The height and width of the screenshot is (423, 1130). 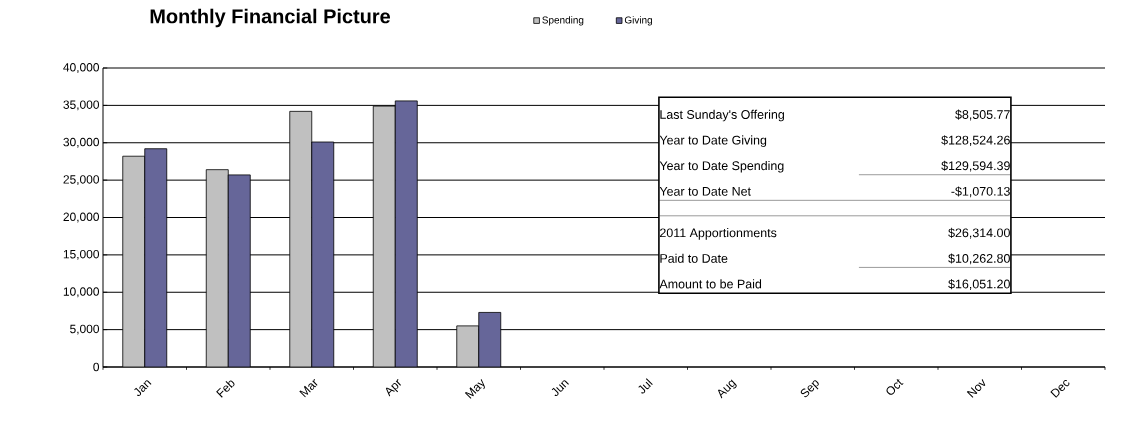 What do you see at coordinates (976, 388) in the screenshot?
I see `x-tick-label: Nov` at bounding box center [976, 388].